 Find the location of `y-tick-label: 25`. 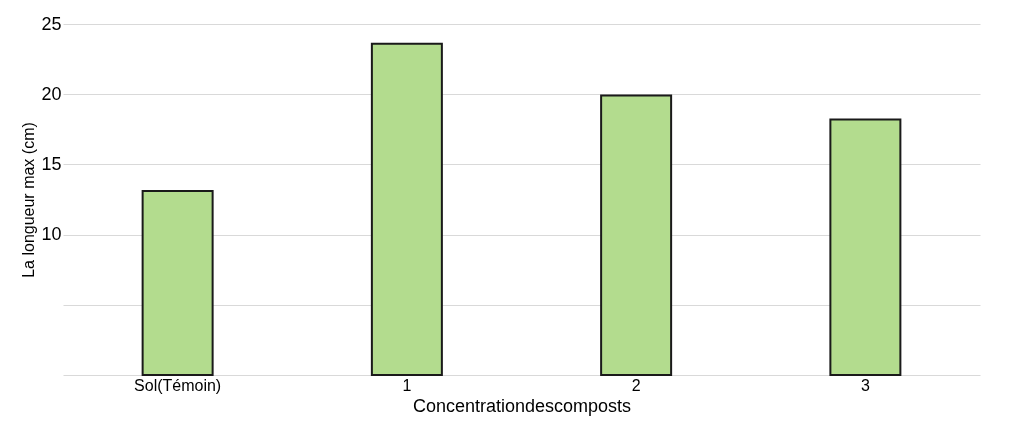

y-tick-label: 25 is located at coordinates (51, 23).